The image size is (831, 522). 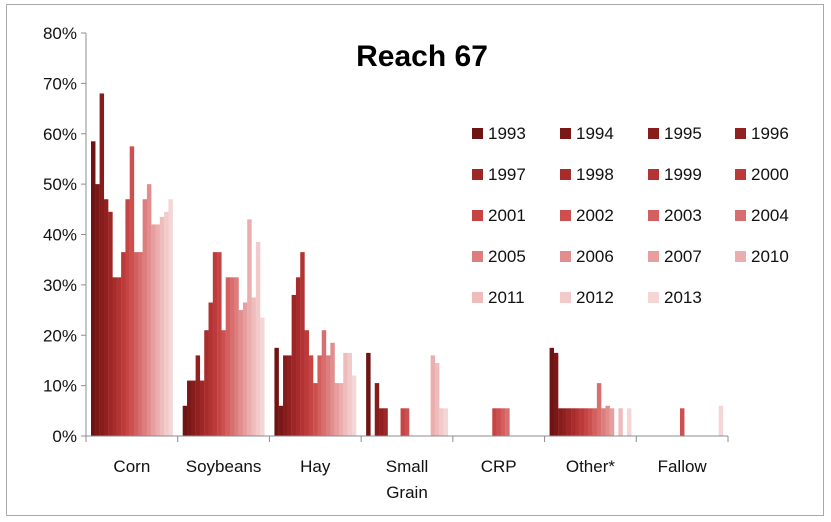 What do you see at coordinates (683, 297) in the screenshot?
I see `legend-label: 2013` at bounding box center [683, 297].